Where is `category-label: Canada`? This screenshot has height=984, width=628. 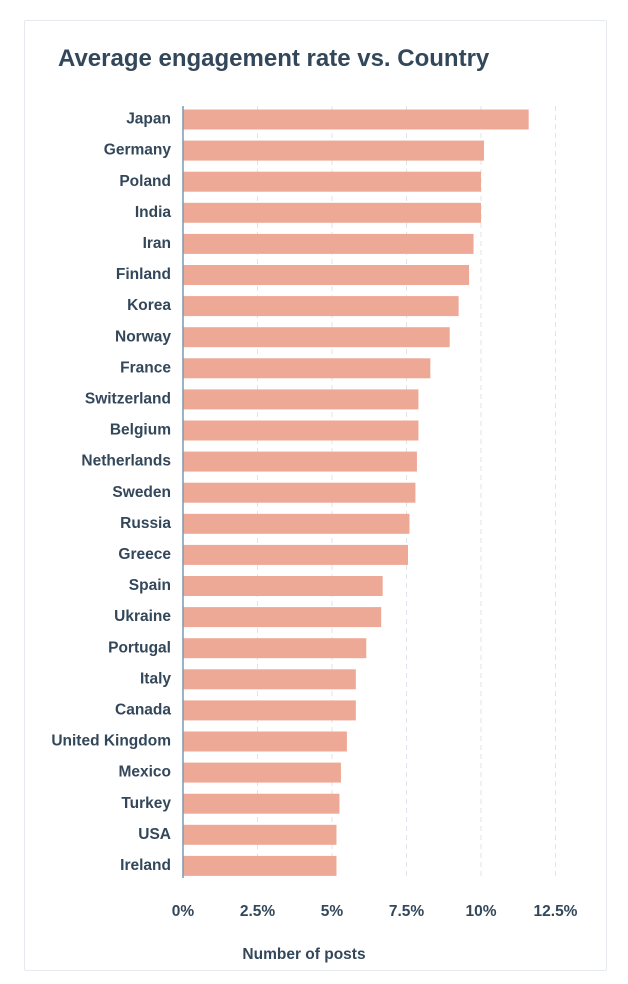
category-label: Canada is located at coordinates (143, 709).